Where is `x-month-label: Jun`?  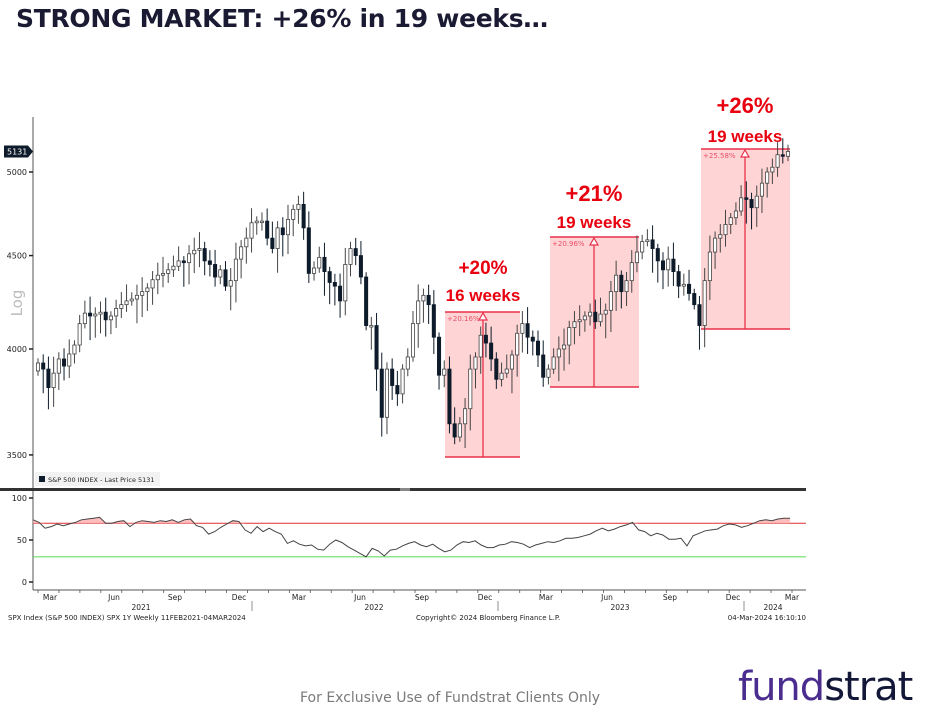 x-month-label: Jun is located at coordinates (359, 597).